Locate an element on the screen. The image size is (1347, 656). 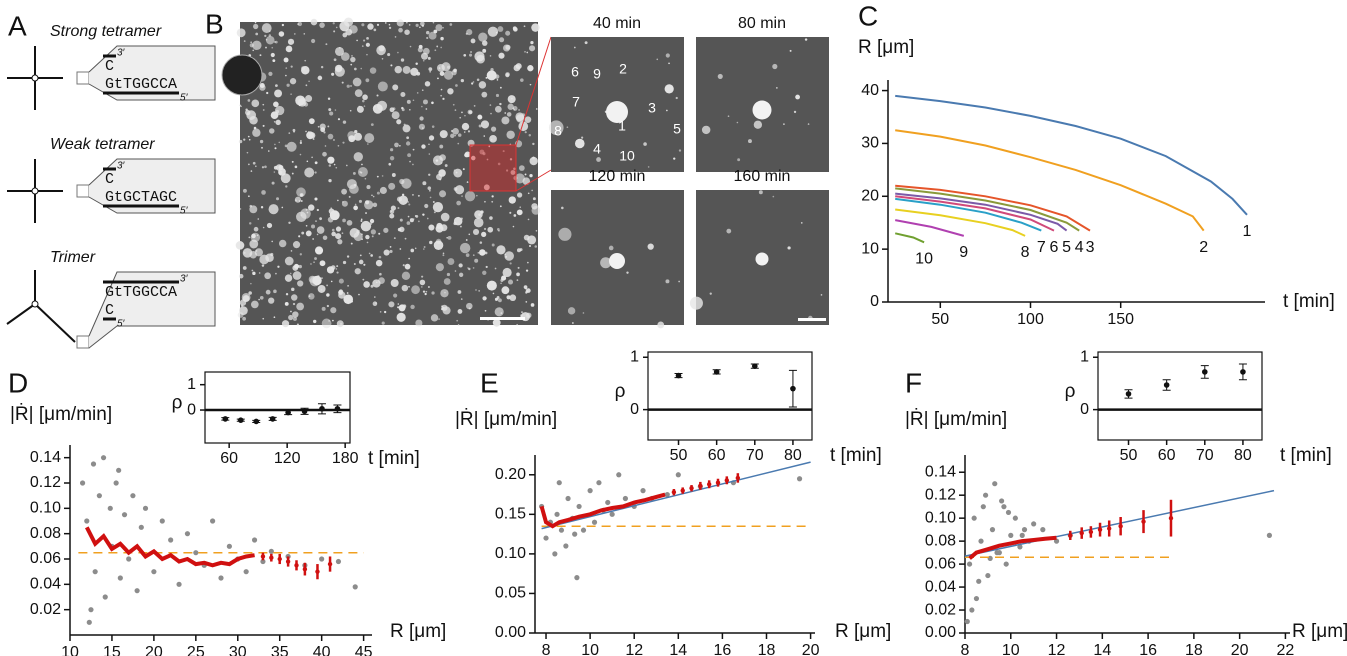
y-tick-label: 30 is located at coordinates (870, 143).